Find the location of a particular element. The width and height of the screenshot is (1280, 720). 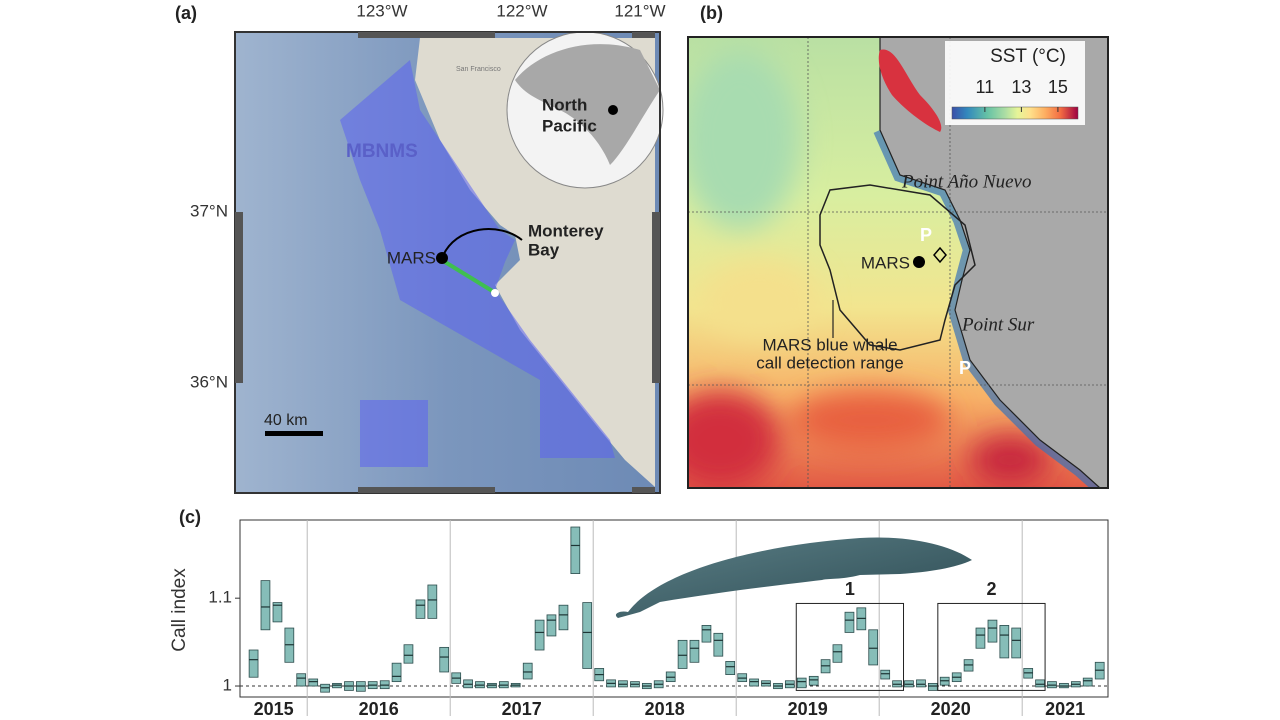

lon-label: 122°W is located at coordinates (521, 10).